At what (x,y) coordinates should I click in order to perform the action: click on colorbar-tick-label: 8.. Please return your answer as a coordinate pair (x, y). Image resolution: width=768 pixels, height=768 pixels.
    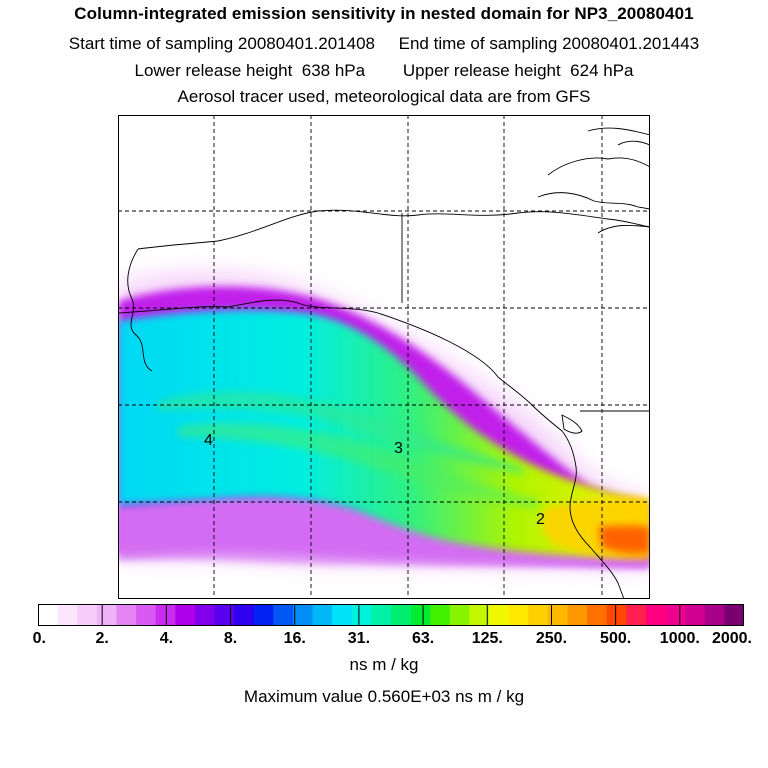
    Looking at the image, I should click on (230, 638).